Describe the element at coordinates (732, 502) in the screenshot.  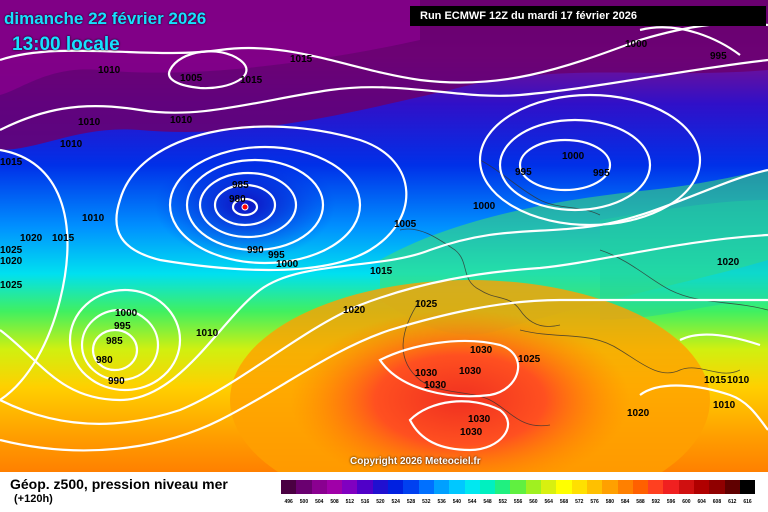
I see `scale-value: 612` at that location.